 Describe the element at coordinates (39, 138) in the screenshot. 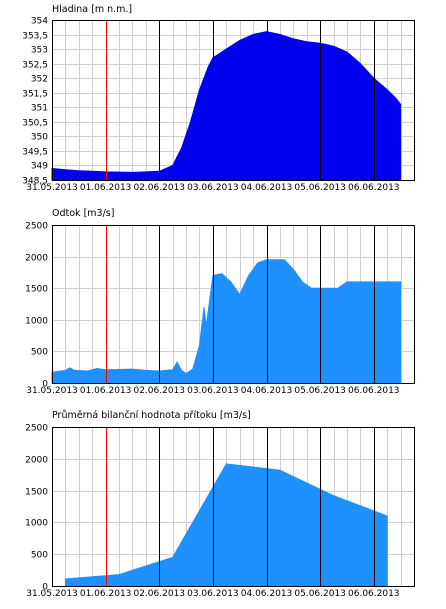

I see `y-tick-label: 350` at that location.